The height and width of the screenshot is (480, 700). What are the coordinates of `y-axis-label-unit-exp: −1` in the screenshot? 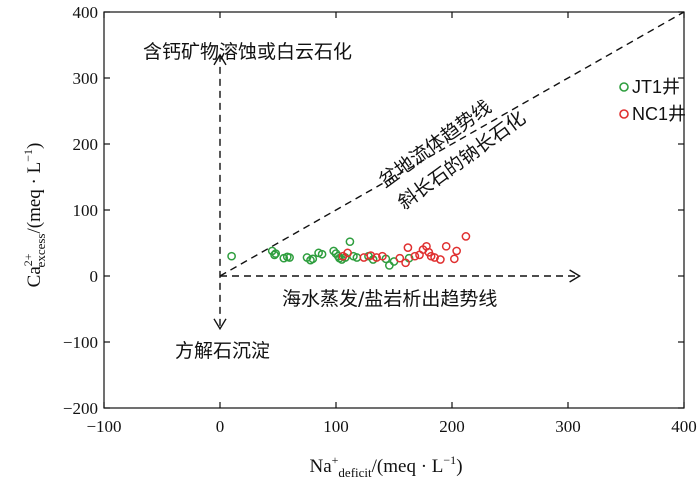 It's located at (28, 155).